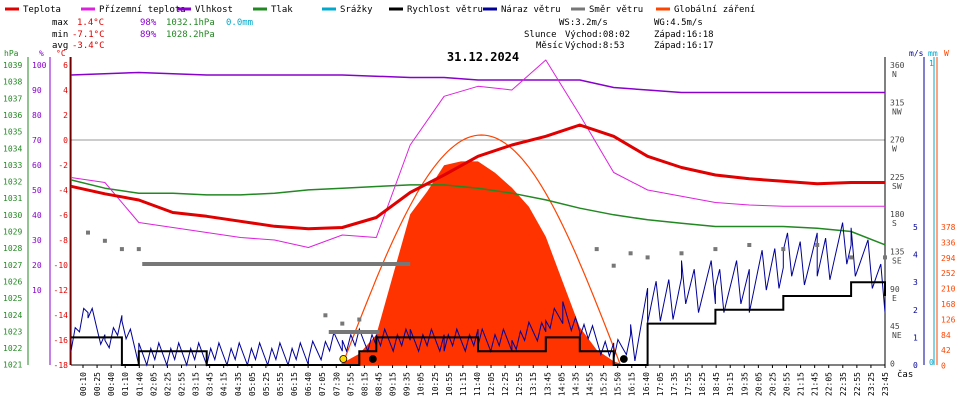 Image resolution: width=966 pixels, height=404 pixels. What do you see at coordinates (224, 384) in the screenshot?
I see `x-tick-label: 04:15` at bounding box center [224, 384].